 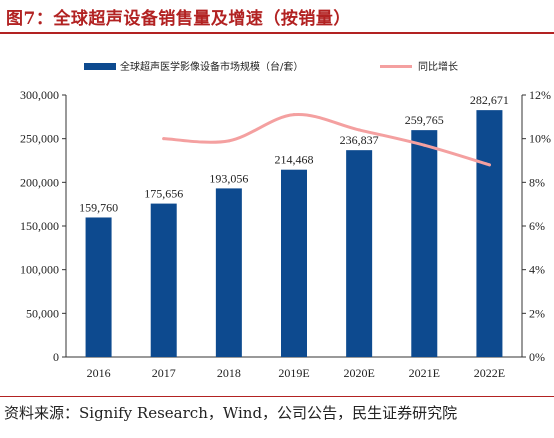 I want to click on right-tick-label: 12%, so click(x=540, y=95).